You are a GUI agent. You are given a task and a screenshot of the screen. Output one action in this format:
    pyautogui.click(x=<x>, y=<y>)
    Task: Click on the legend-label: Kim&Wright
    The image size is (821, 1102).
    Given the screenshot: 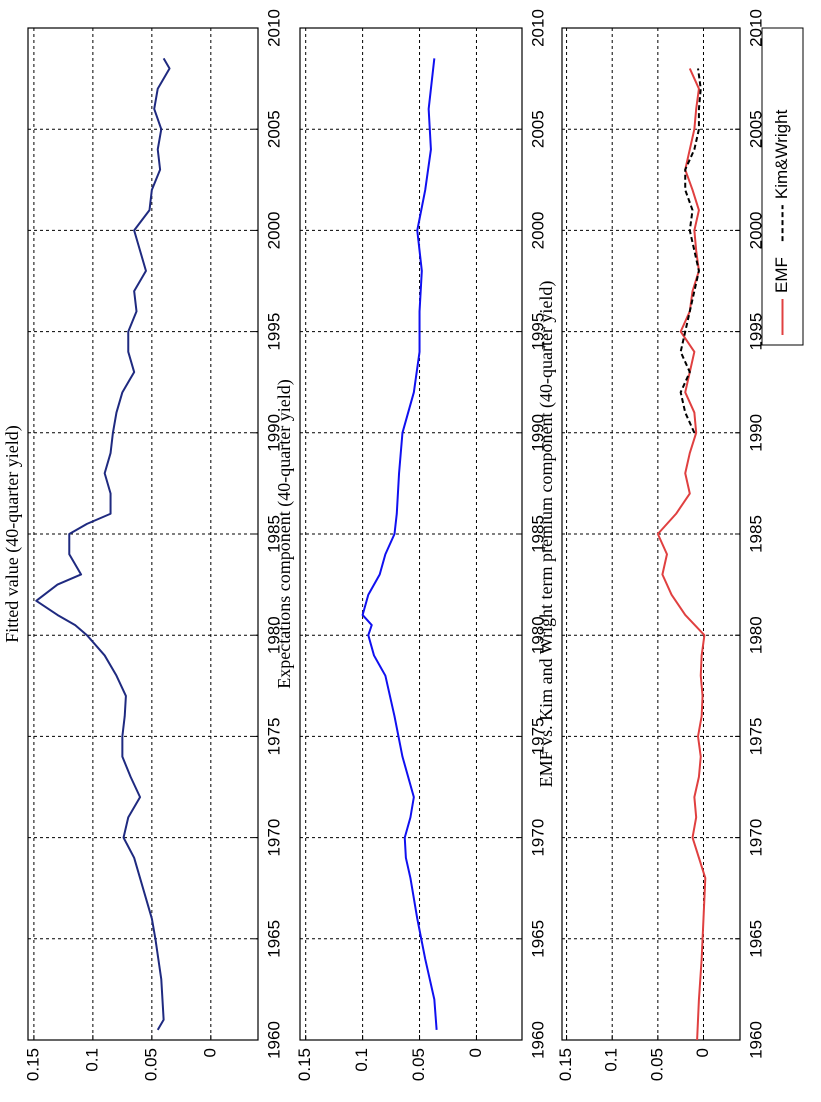 What is the action you would take?
    pyautogui.click(x=781, y=154)
    